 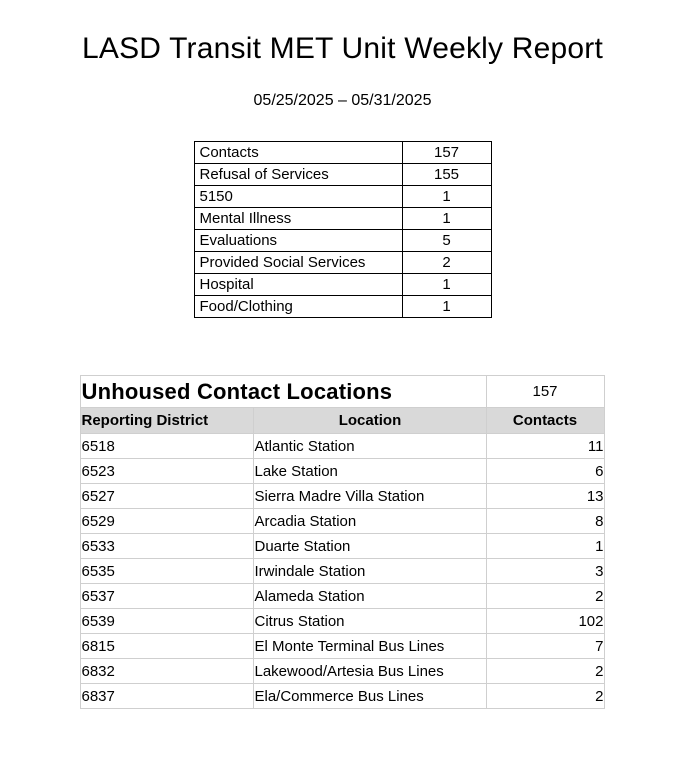 I want to click on location-contacts: 1, so click(x=545, y=546).